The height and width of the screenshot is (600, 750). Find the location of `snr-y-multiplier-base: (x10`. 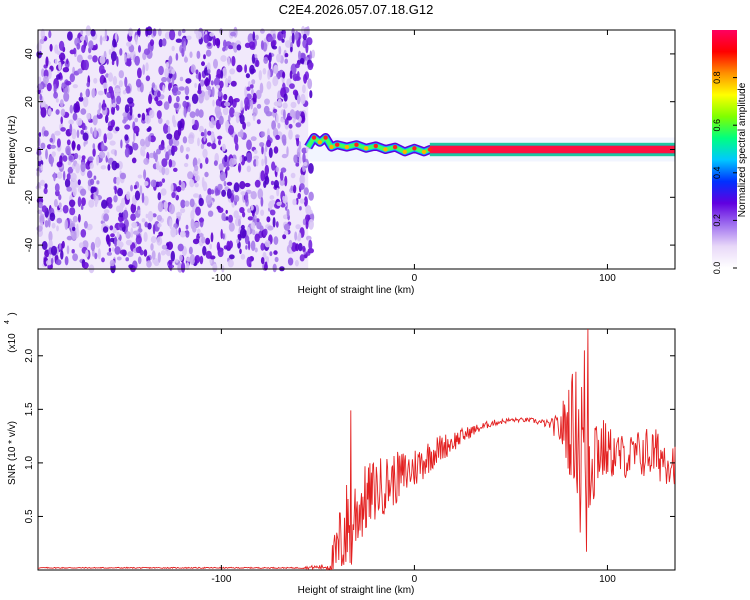

snr-y-multiplier-base: (x10 is located at coordinates (12, 343).